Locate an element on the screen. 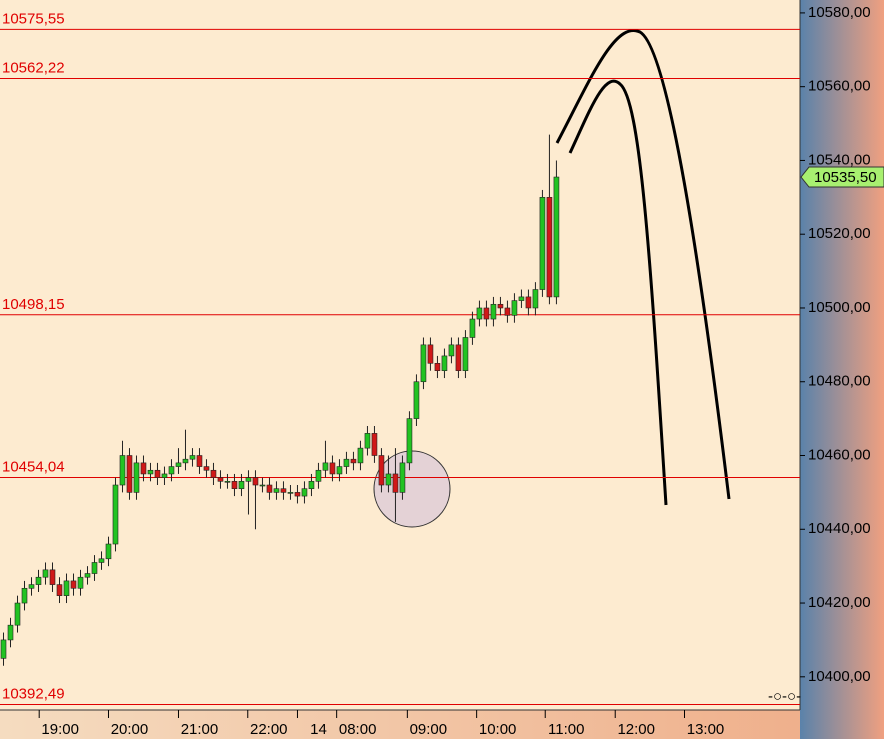 The image size is (884, 739). x-tick-label: 10:00 is located at coordinates (498, 729).